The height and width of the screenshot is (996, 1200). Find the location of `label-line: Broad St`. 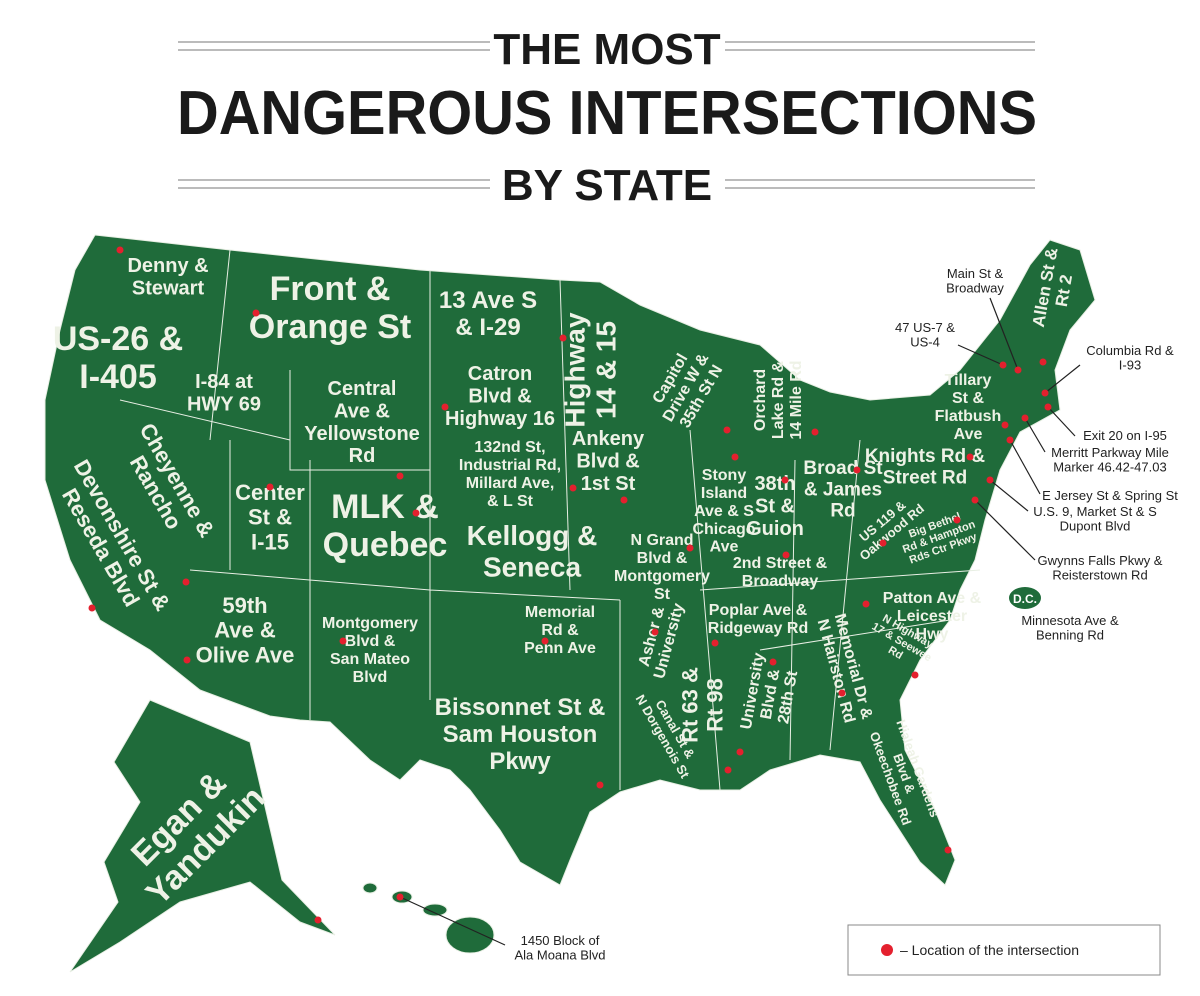

label-line: Broad St is located at coordinates (843, 468).